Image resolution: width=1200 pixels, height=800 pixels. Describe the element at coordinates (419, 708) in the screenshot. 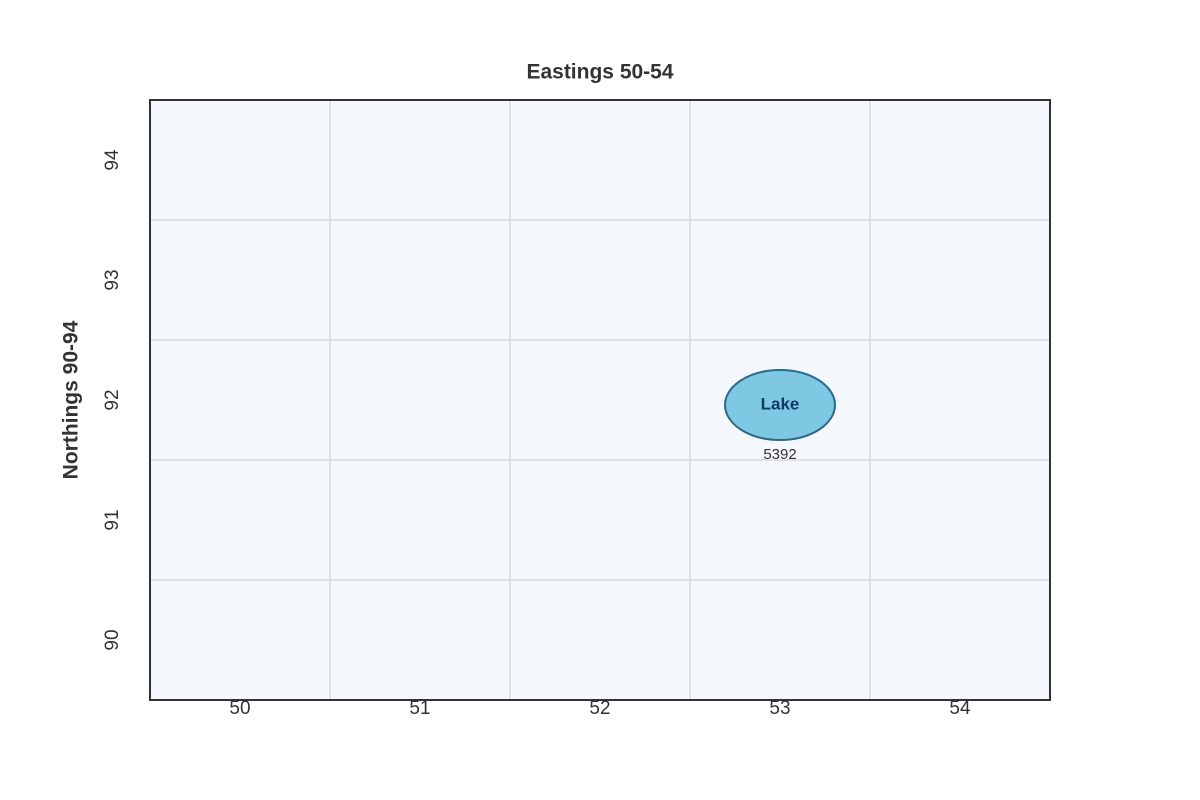

I see `easting-label: 51` at that location.